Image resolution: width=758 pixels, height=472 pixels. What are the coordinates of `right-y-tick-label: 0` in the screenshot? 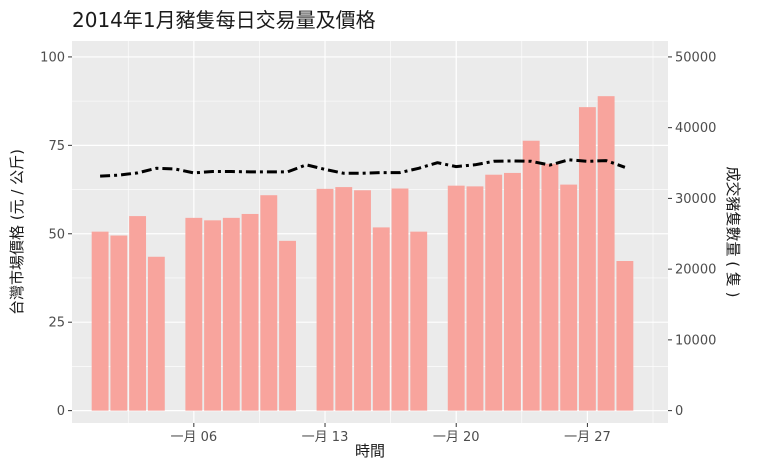 It's located at (679, 411).